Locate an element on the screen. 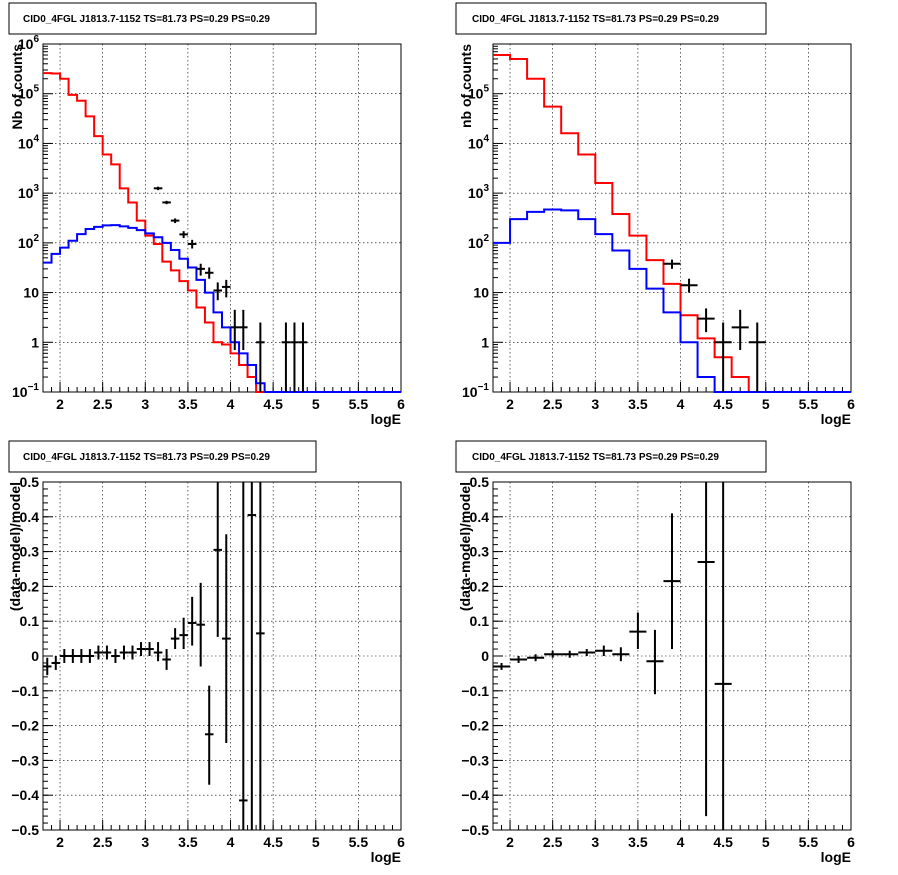 This screenshot has width=898, height=875. y-tick-label: 10 is located at coordinates (481, 293).